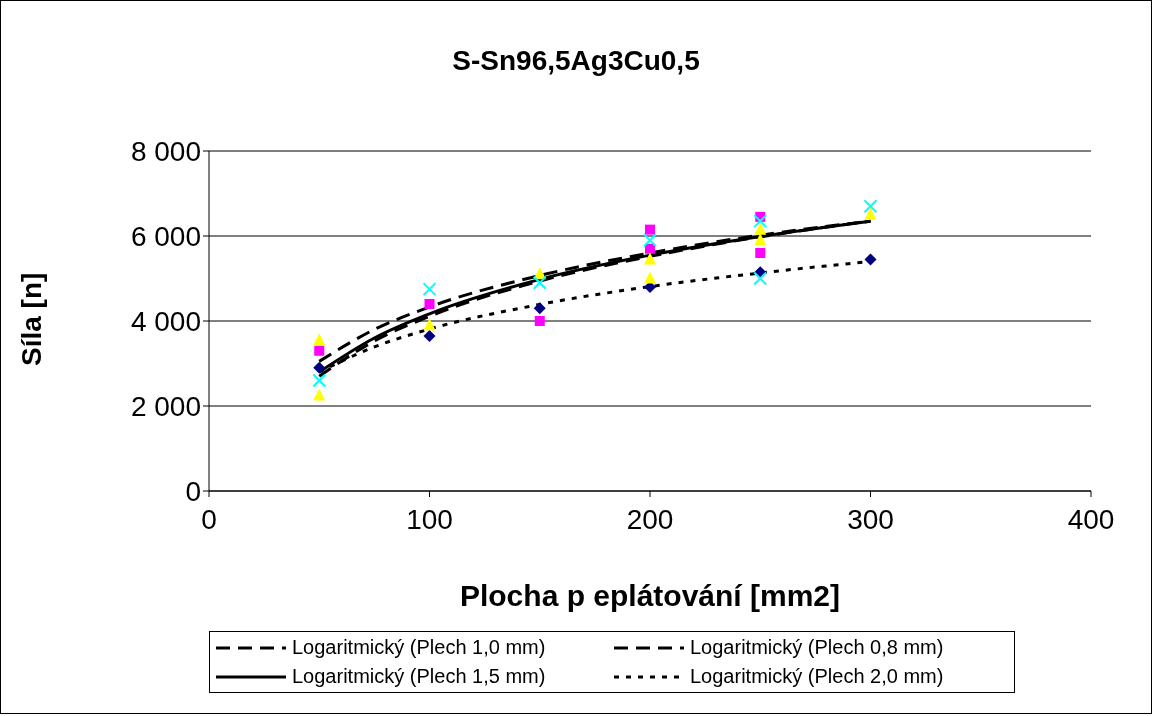 The height and width of the screenshot is (716, 1154). Describe the element at coordinates (576, 61) in the screenshot. I see `chart-title: S-Sn96,5Ag3Cu0,5` at that location.